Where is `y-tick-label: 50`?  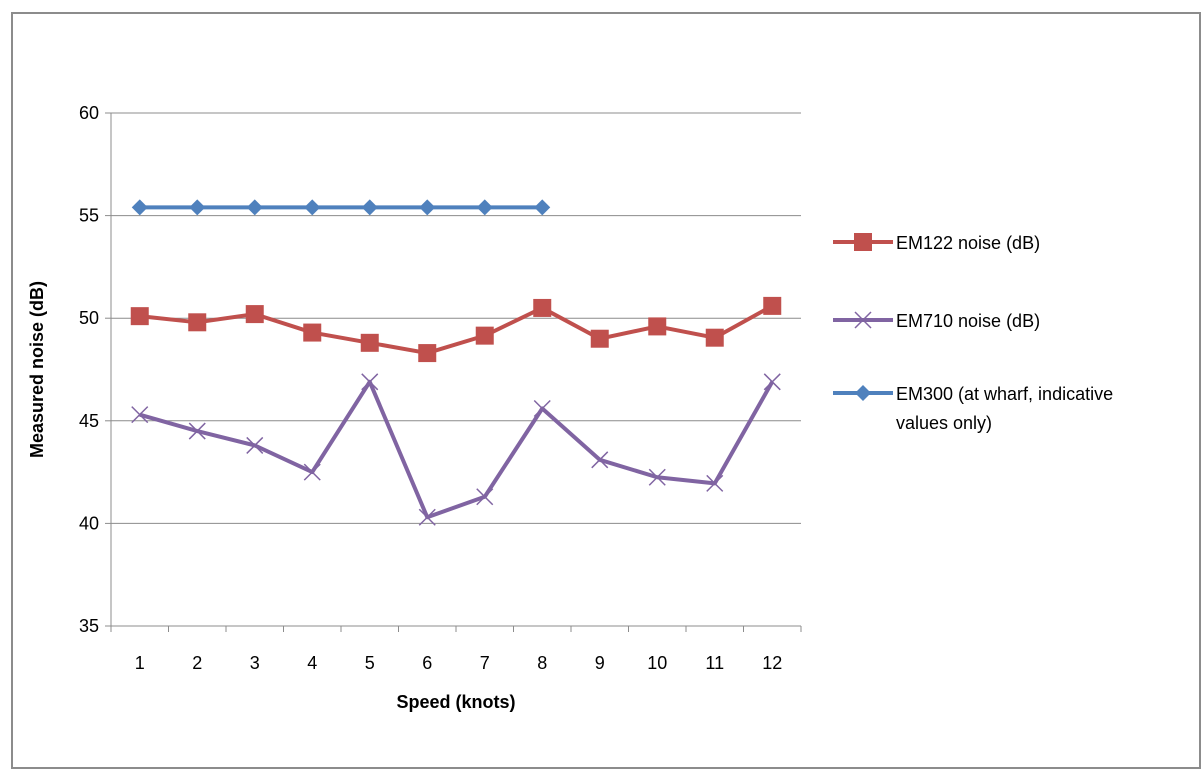
y-tick-label: 50 is located at coordinates (89, 318).